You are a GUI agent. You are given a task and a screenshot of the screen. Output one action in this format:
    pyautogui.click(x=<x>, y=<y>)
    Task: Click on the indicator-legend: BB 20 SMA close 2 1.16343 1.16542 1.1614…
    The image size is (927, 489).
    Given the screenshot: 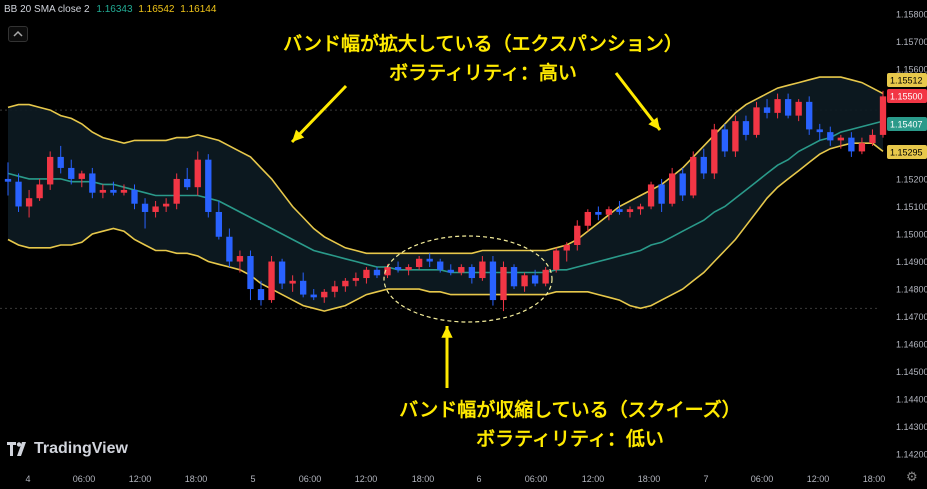 What is the action you would take?
    pyautogui.click(x=110, y=9)
    